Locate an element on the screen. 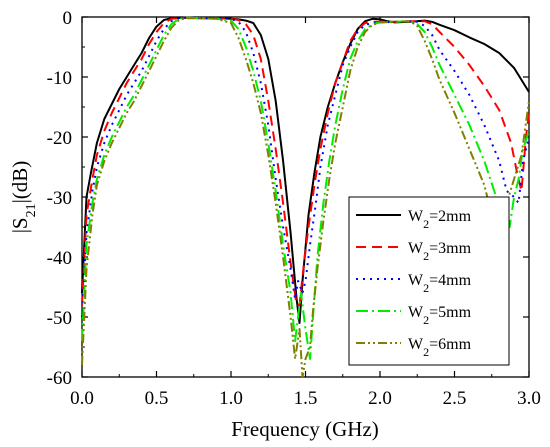 The image size is (550, 447). legend-label-5: W2=6mm is located at coordinates (440, 347).